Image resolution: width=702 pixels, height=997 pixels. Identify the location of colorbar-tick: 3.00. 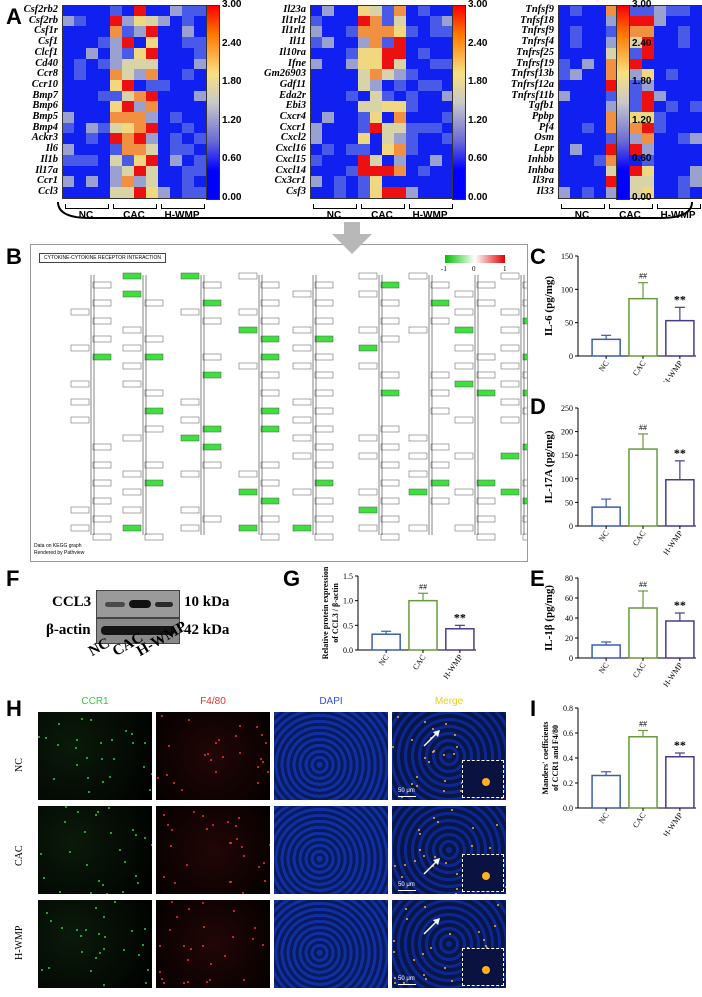
(642, 5).